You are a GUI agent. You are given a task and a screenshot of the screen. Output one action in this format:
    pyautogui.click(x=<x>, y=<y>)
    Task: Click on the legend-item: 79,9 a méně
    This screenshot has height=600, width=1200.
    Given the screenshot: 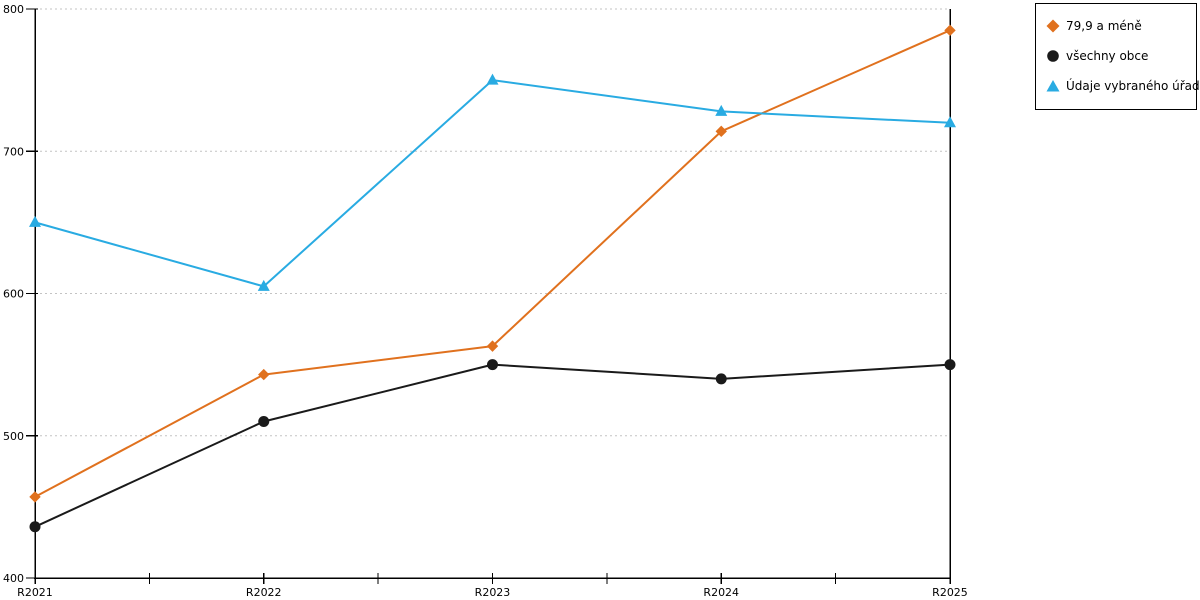 What is the action you would take?
    pyautogui.click(x=1117, y=26)
    